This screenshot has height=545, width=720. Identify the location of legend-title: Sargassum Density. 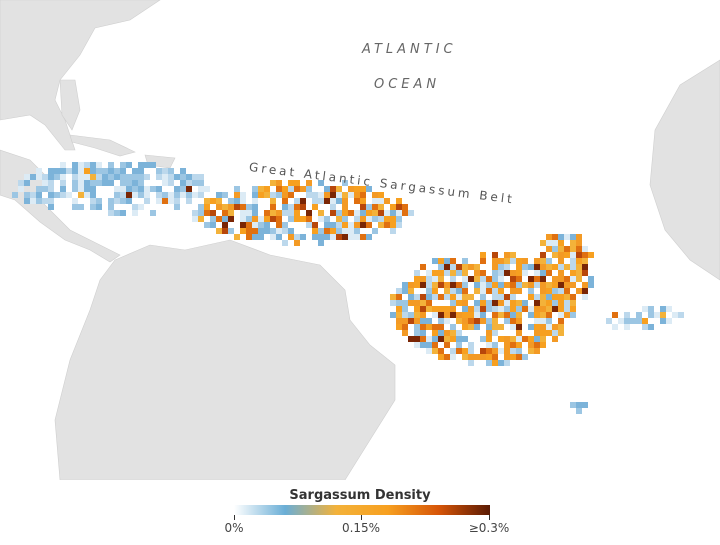
(360, 495).